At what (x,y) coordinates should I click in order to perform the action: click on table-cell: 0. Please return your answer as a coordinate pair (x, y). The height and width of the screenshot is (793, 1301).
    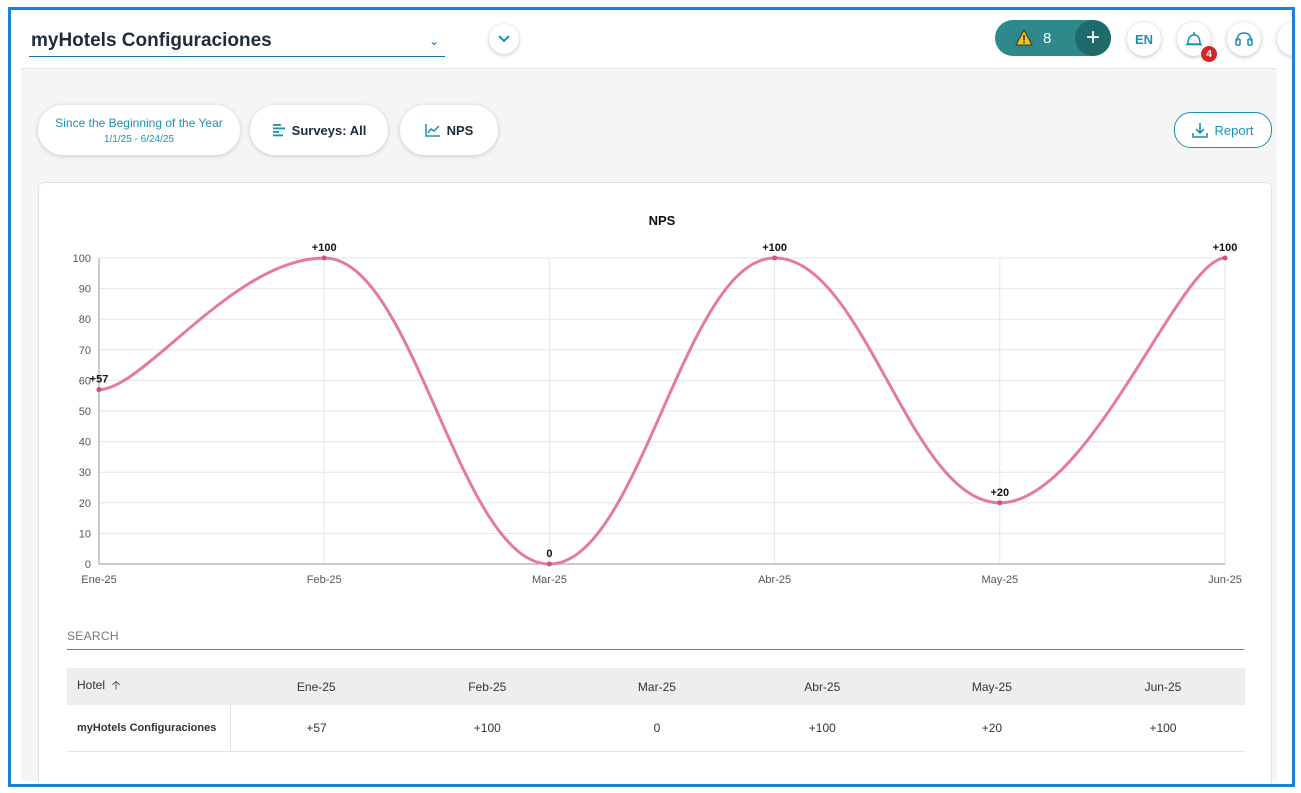
    Looking at the image, I should click on (657, 728).